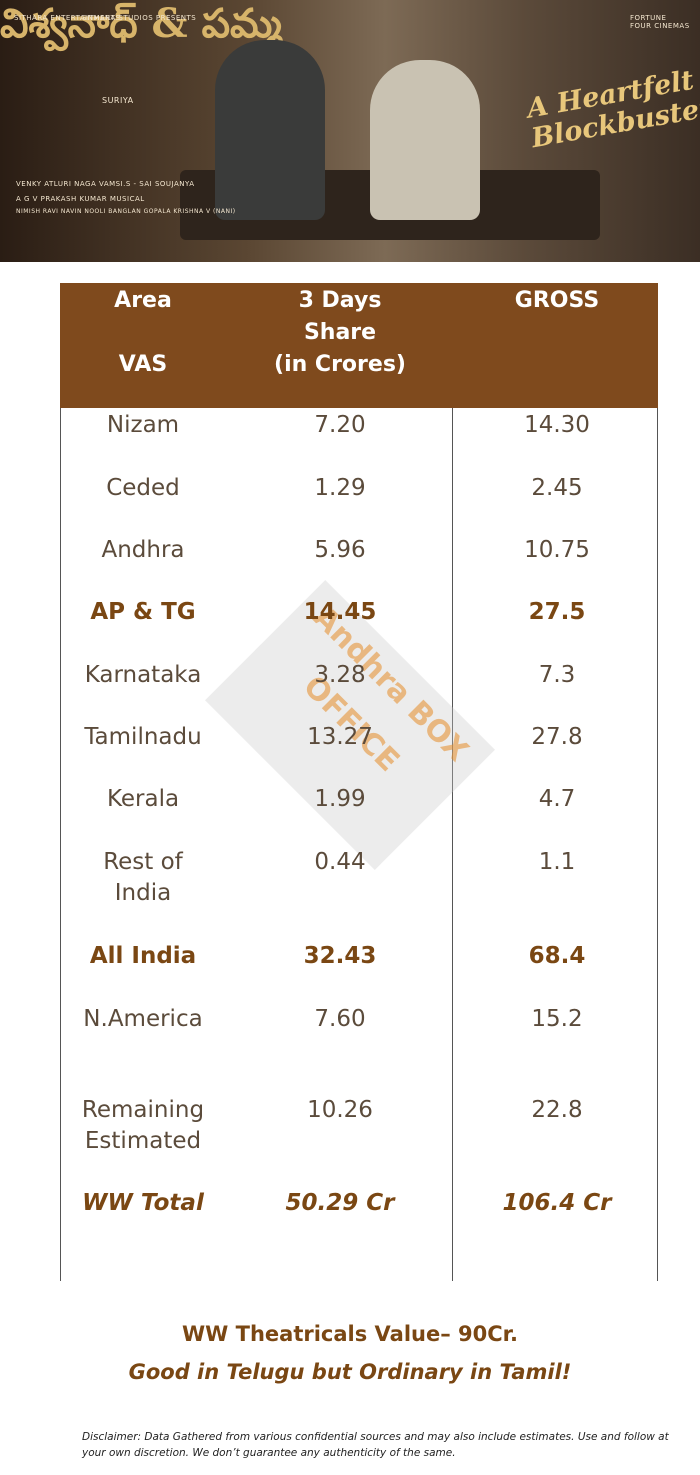 This screenshot has height=1475, width=700. What do you see at coordinates (143, 799) in the screenshot?
I see `table-cell: Kerala` at bounding box center [143, 799].